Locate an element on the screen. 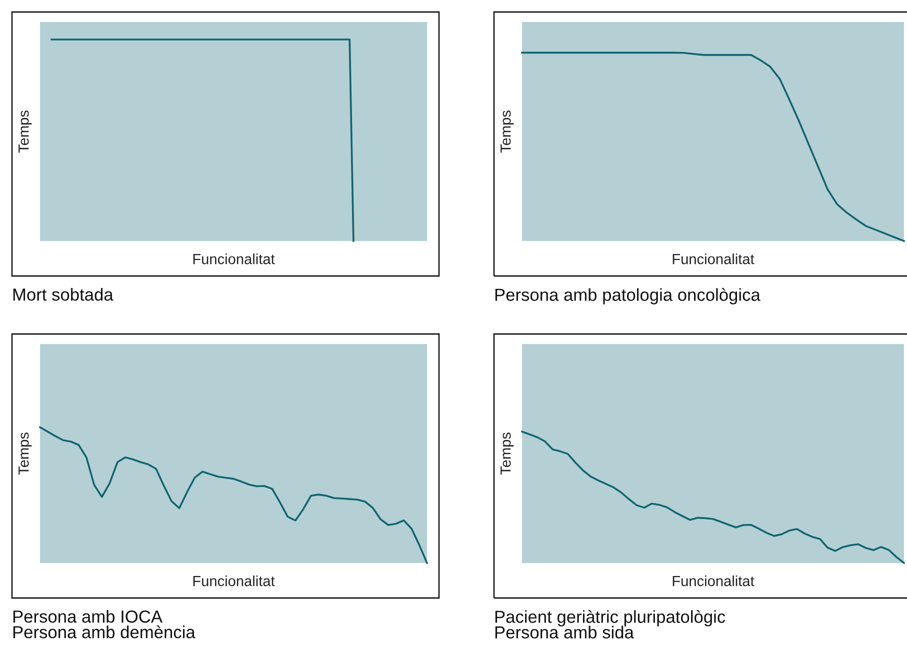 The height and width of the screenshot is (651, 907). text: Mort sobtada is located at coordinates (63, 294).